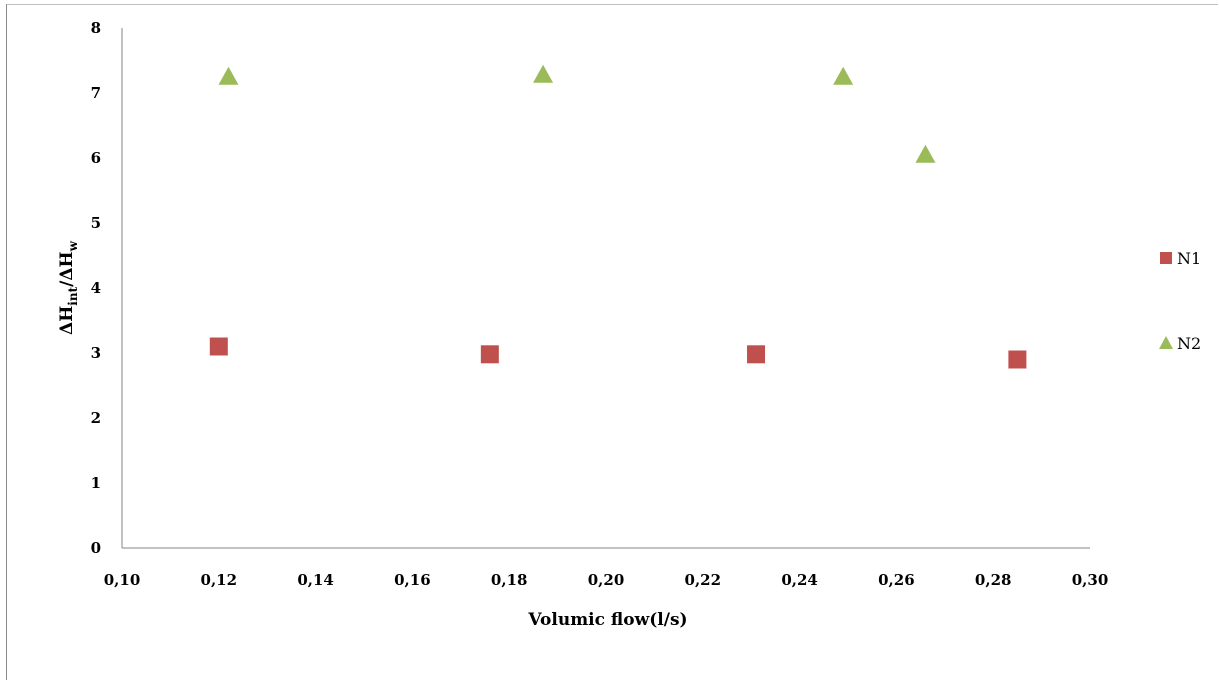 The width and height of the screenshot is (1220, 682). What do you see at coordinates (73, 295) in the screenshot?
I see `y-axis-title-sub1: int` at bounding box center [73, 295].